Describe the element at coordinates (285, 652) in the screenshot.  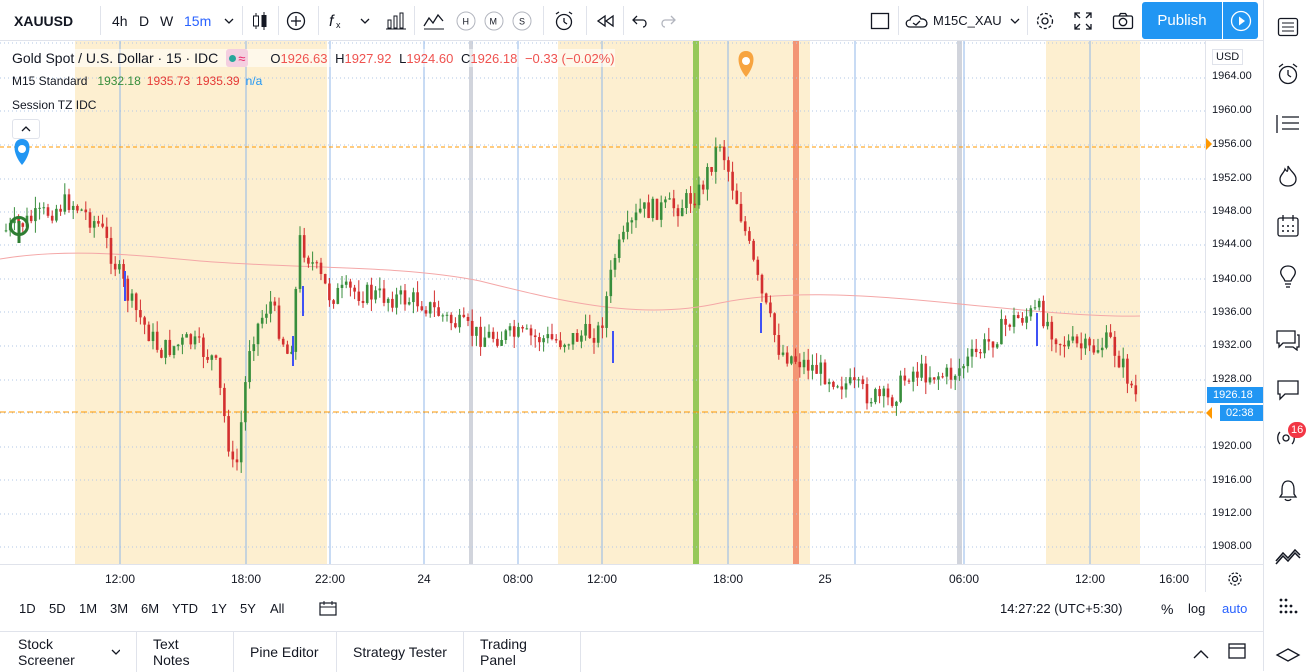
I see `tab-pine-editor: Pine Editor` at that location.